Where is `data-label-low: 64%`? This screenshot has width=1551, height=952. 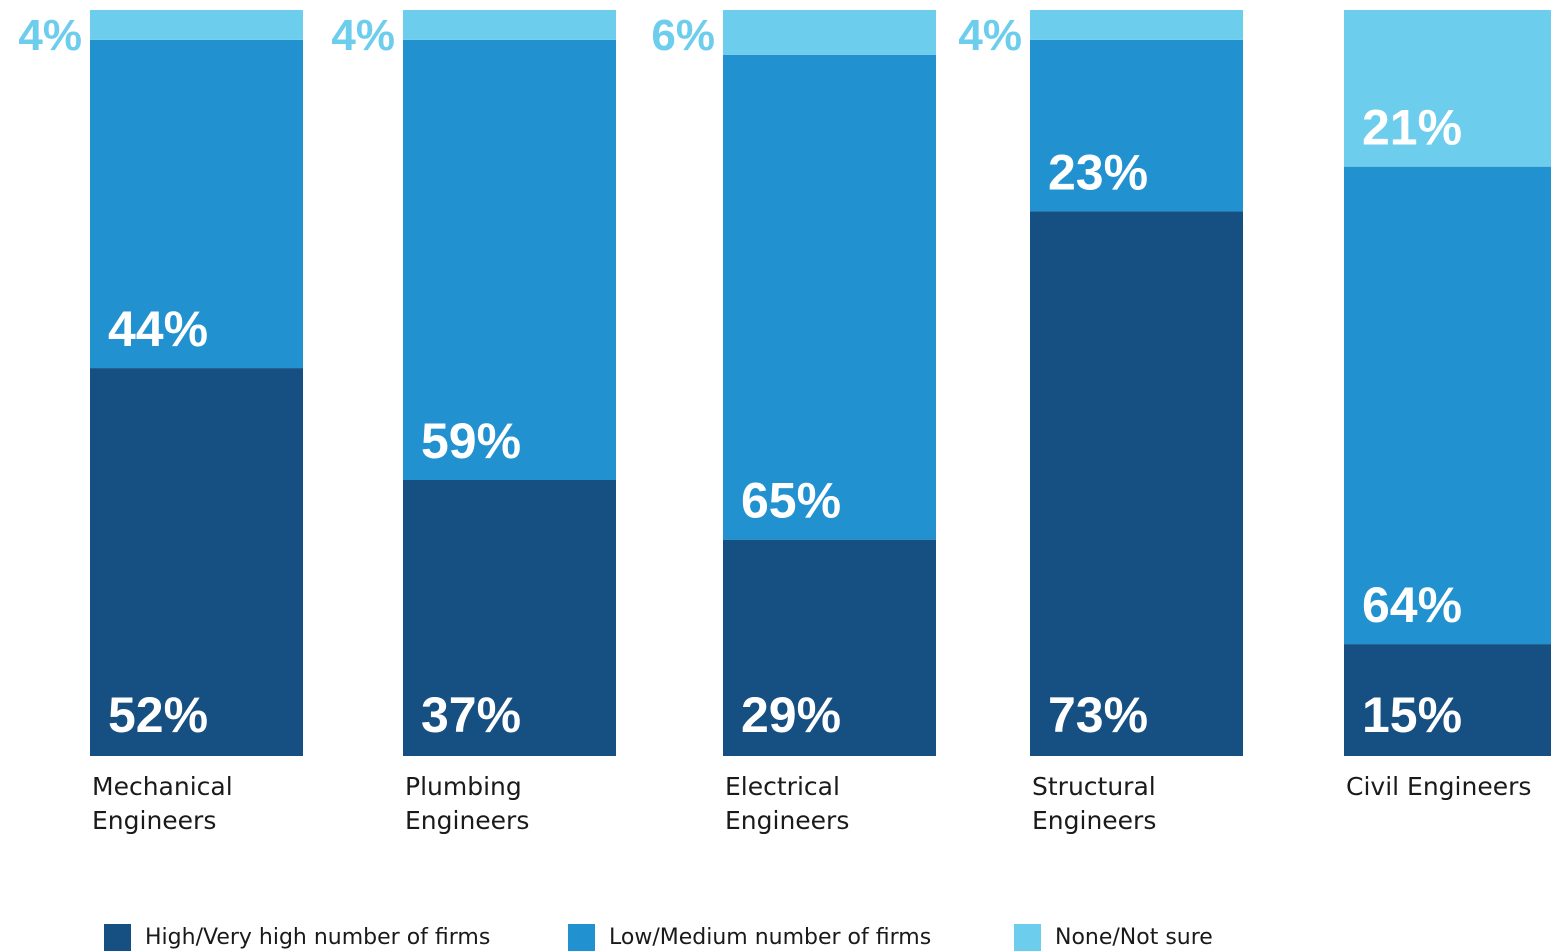
data-label-low: 64% is located at coordinates (1412, 605).